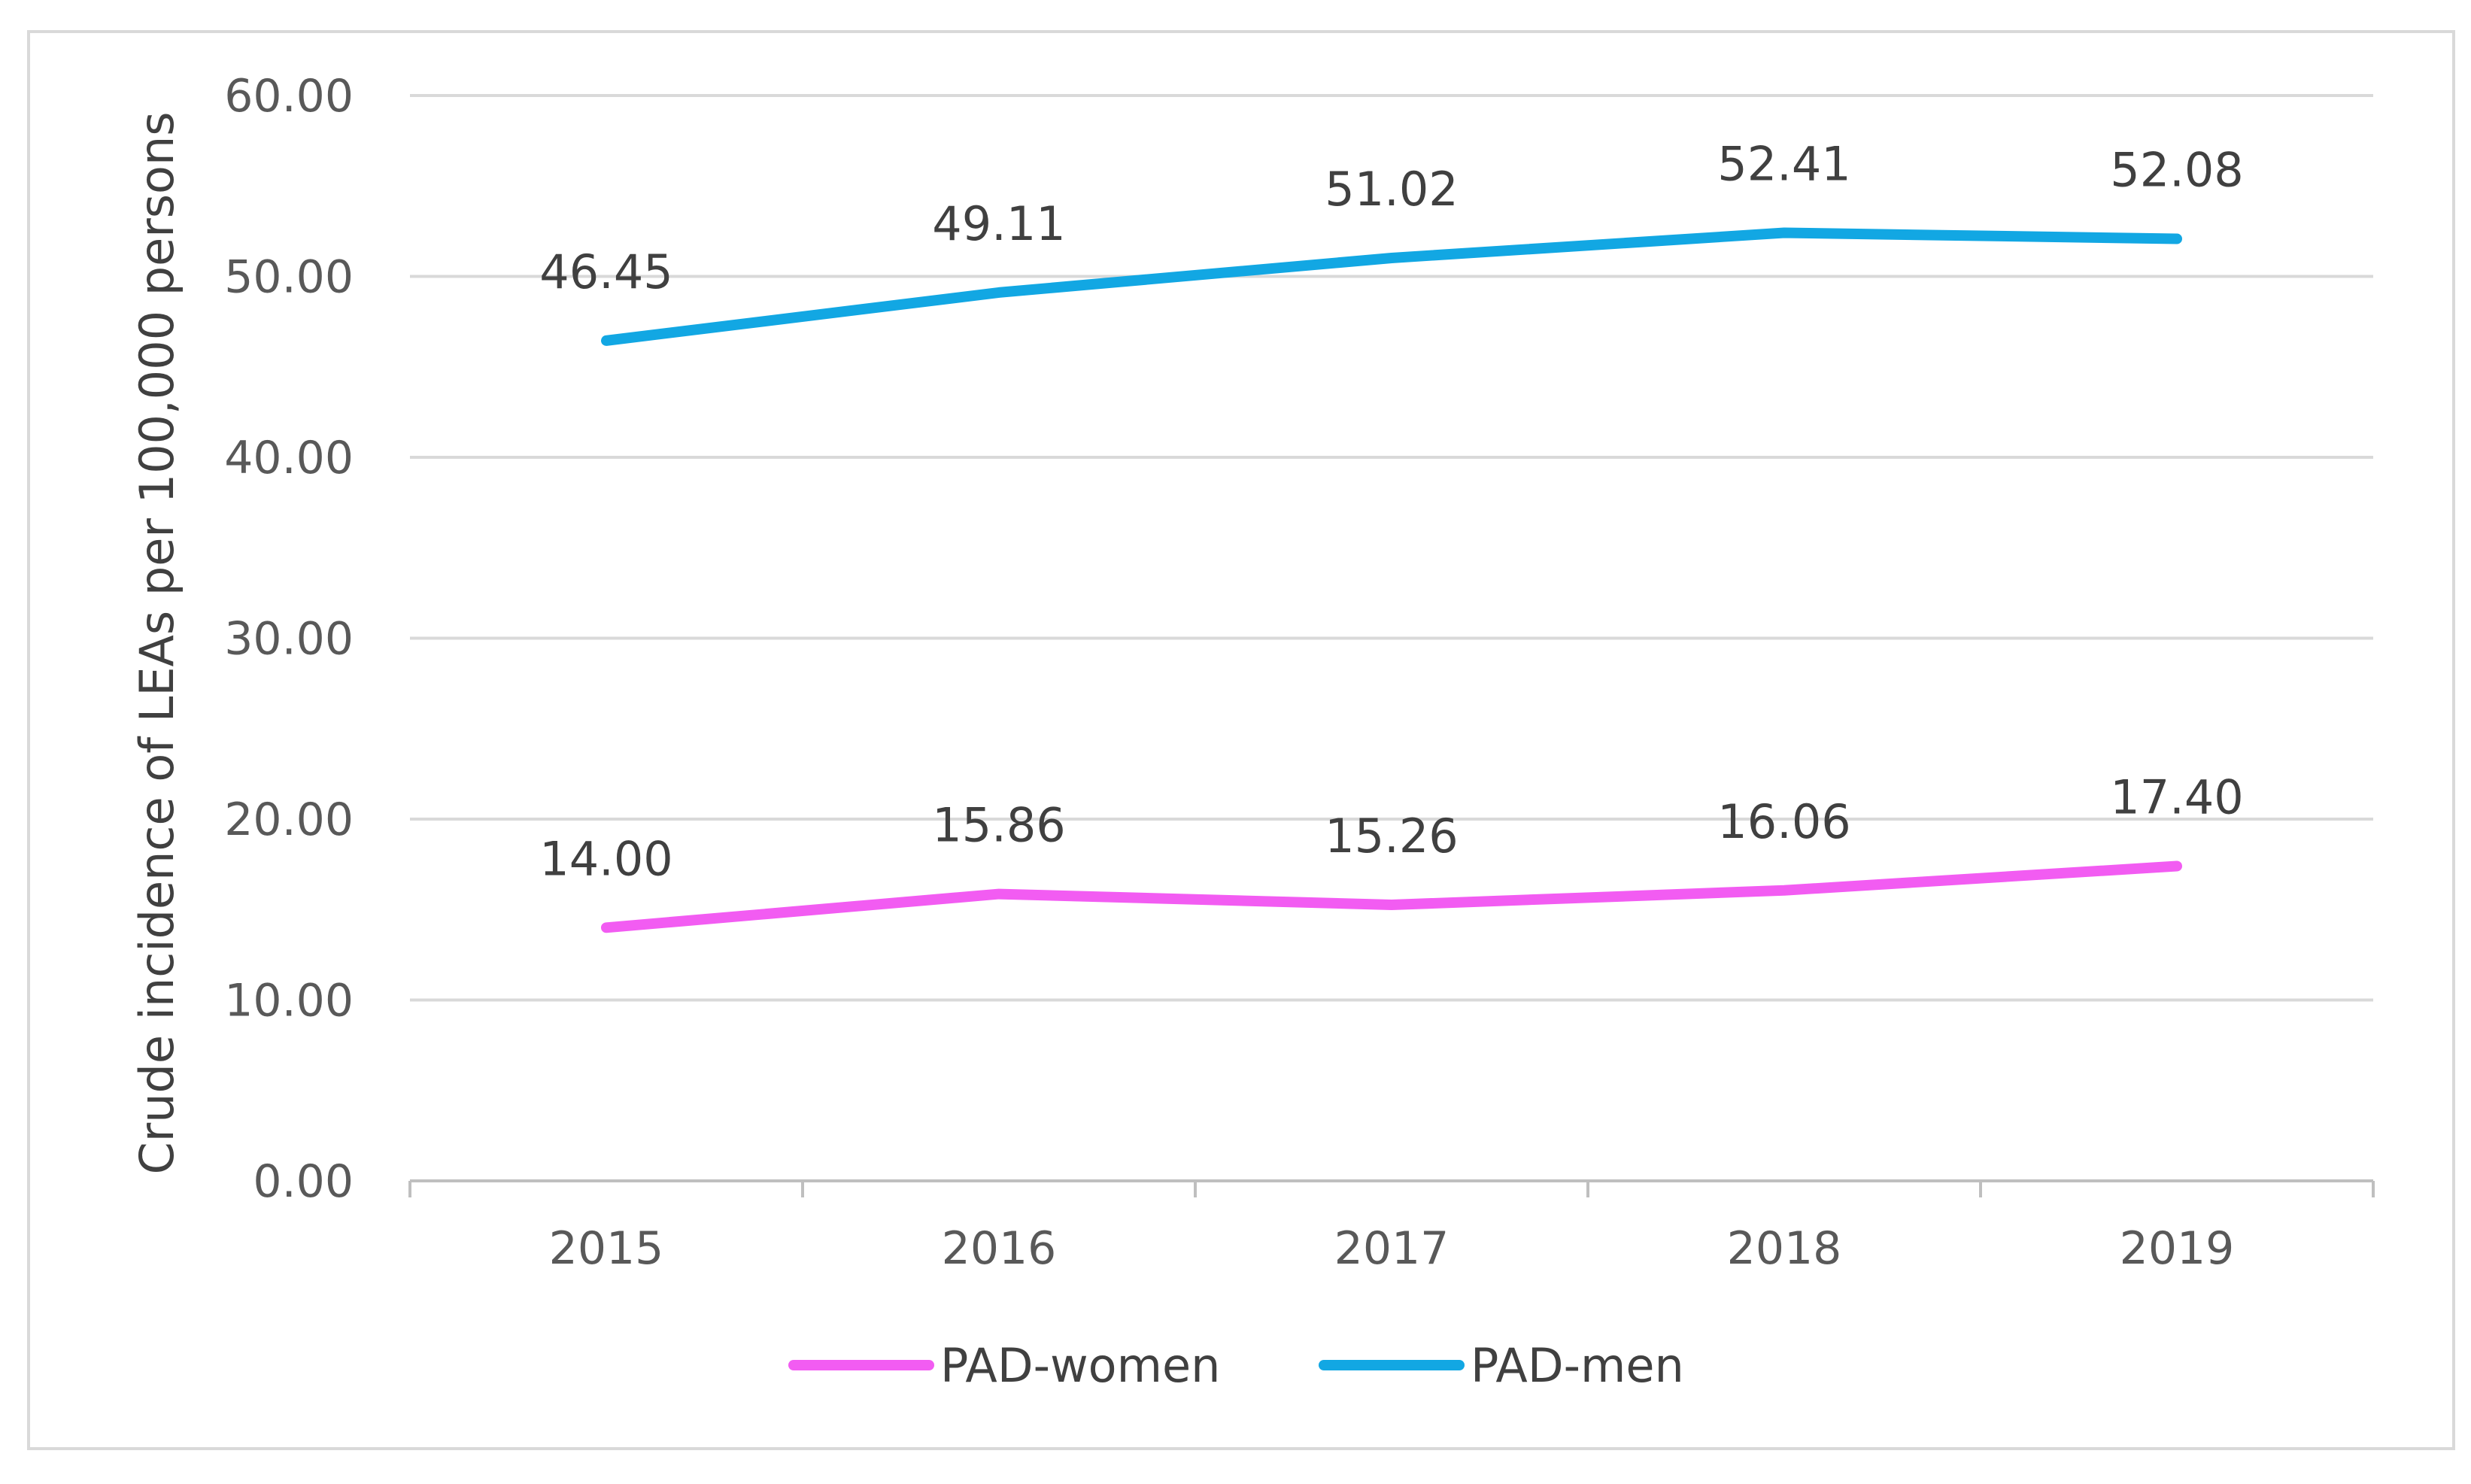  Describe the element at coordinates (1391, 896) in the screenshot. I see `series-line-pad-women` at that location.